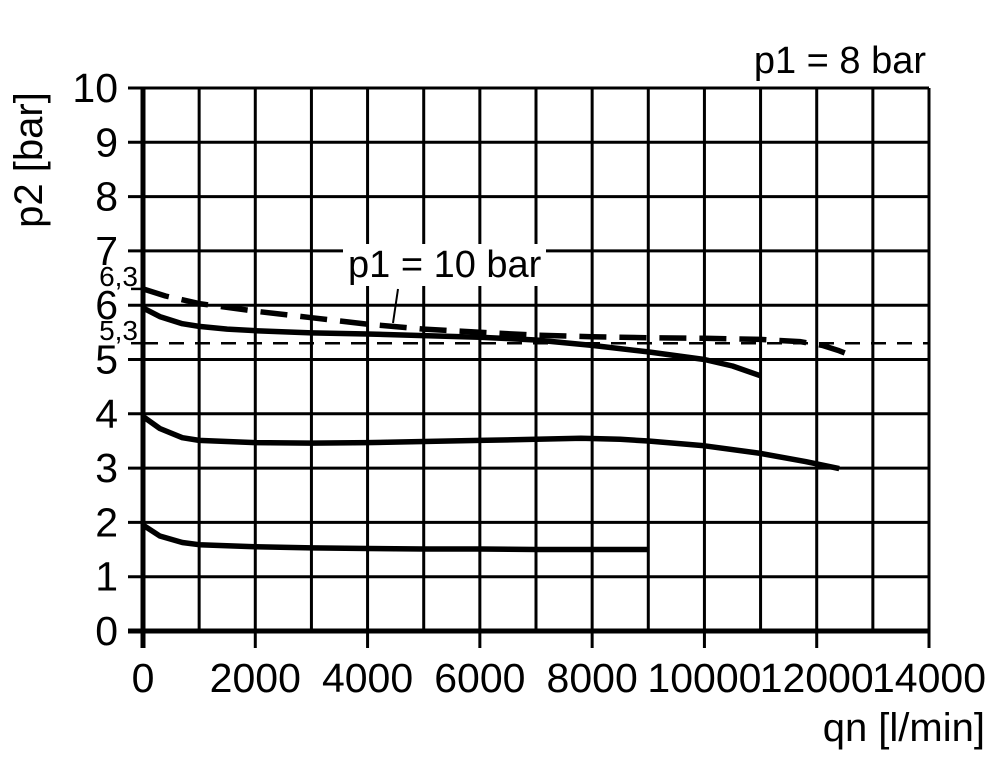  Describe the element at coordinates (395, 306) in the screenshot. I see `annotation-leader-line` at that location.